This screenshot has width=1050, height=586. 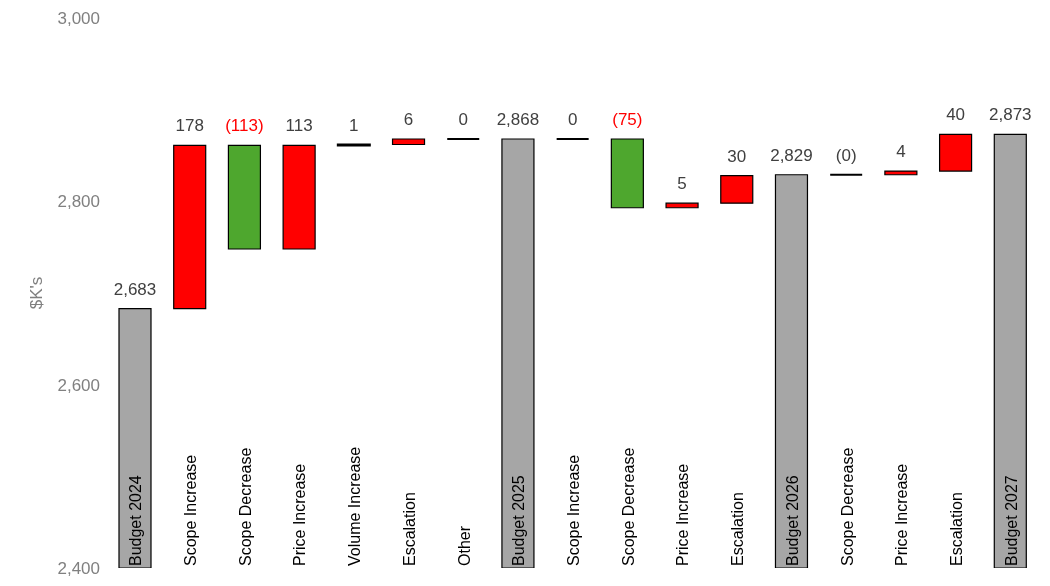 I want to click on x-tick-label: Budget 2027, so click(x=1011, y=520).